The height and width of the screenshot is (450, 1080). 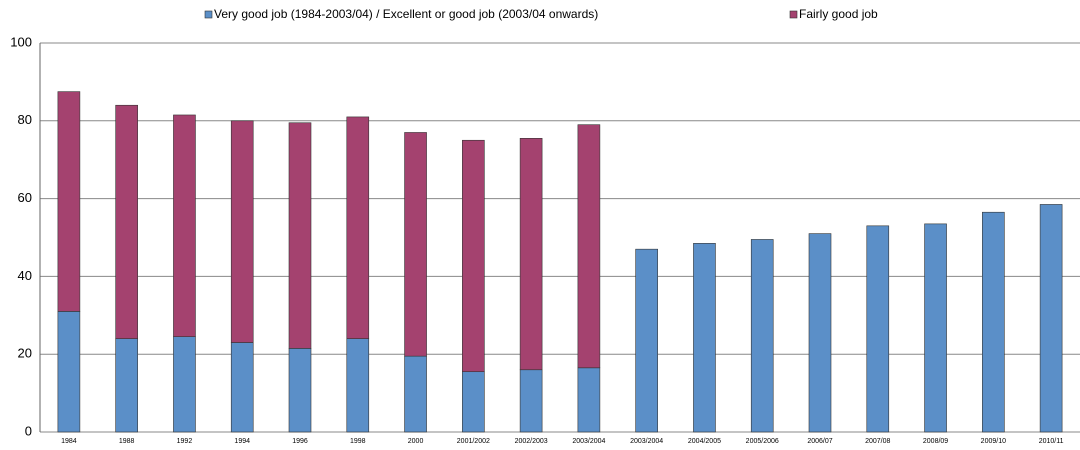 What do you see at coordinates (416, 441) in the screenshot?
I see `x-tick-label: 2000` at bounding box center [416, 441].